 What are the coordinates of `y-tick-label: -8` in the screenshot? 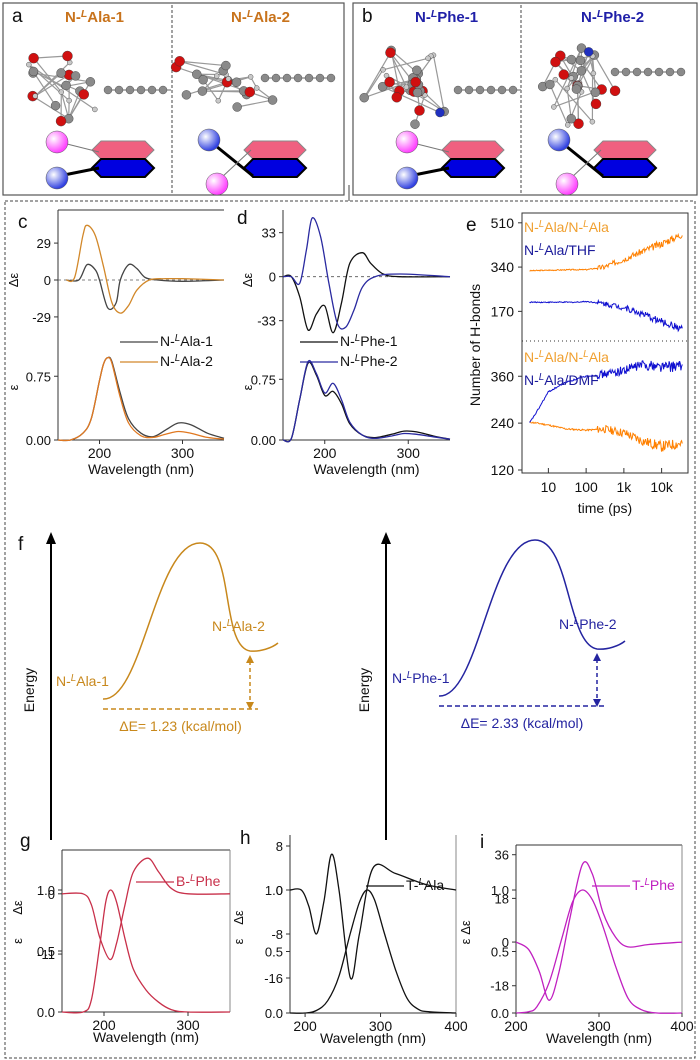 It's located at (277, 934).